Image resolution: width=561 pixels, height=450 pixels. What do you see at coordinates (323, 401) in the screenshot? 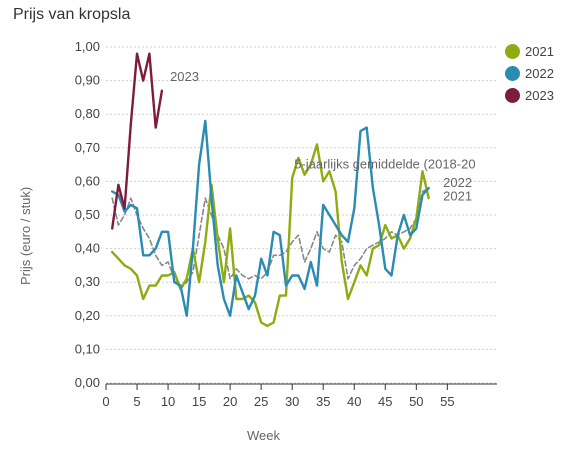
I see `x-tick-label: 35` at bounding box center [323, 401].